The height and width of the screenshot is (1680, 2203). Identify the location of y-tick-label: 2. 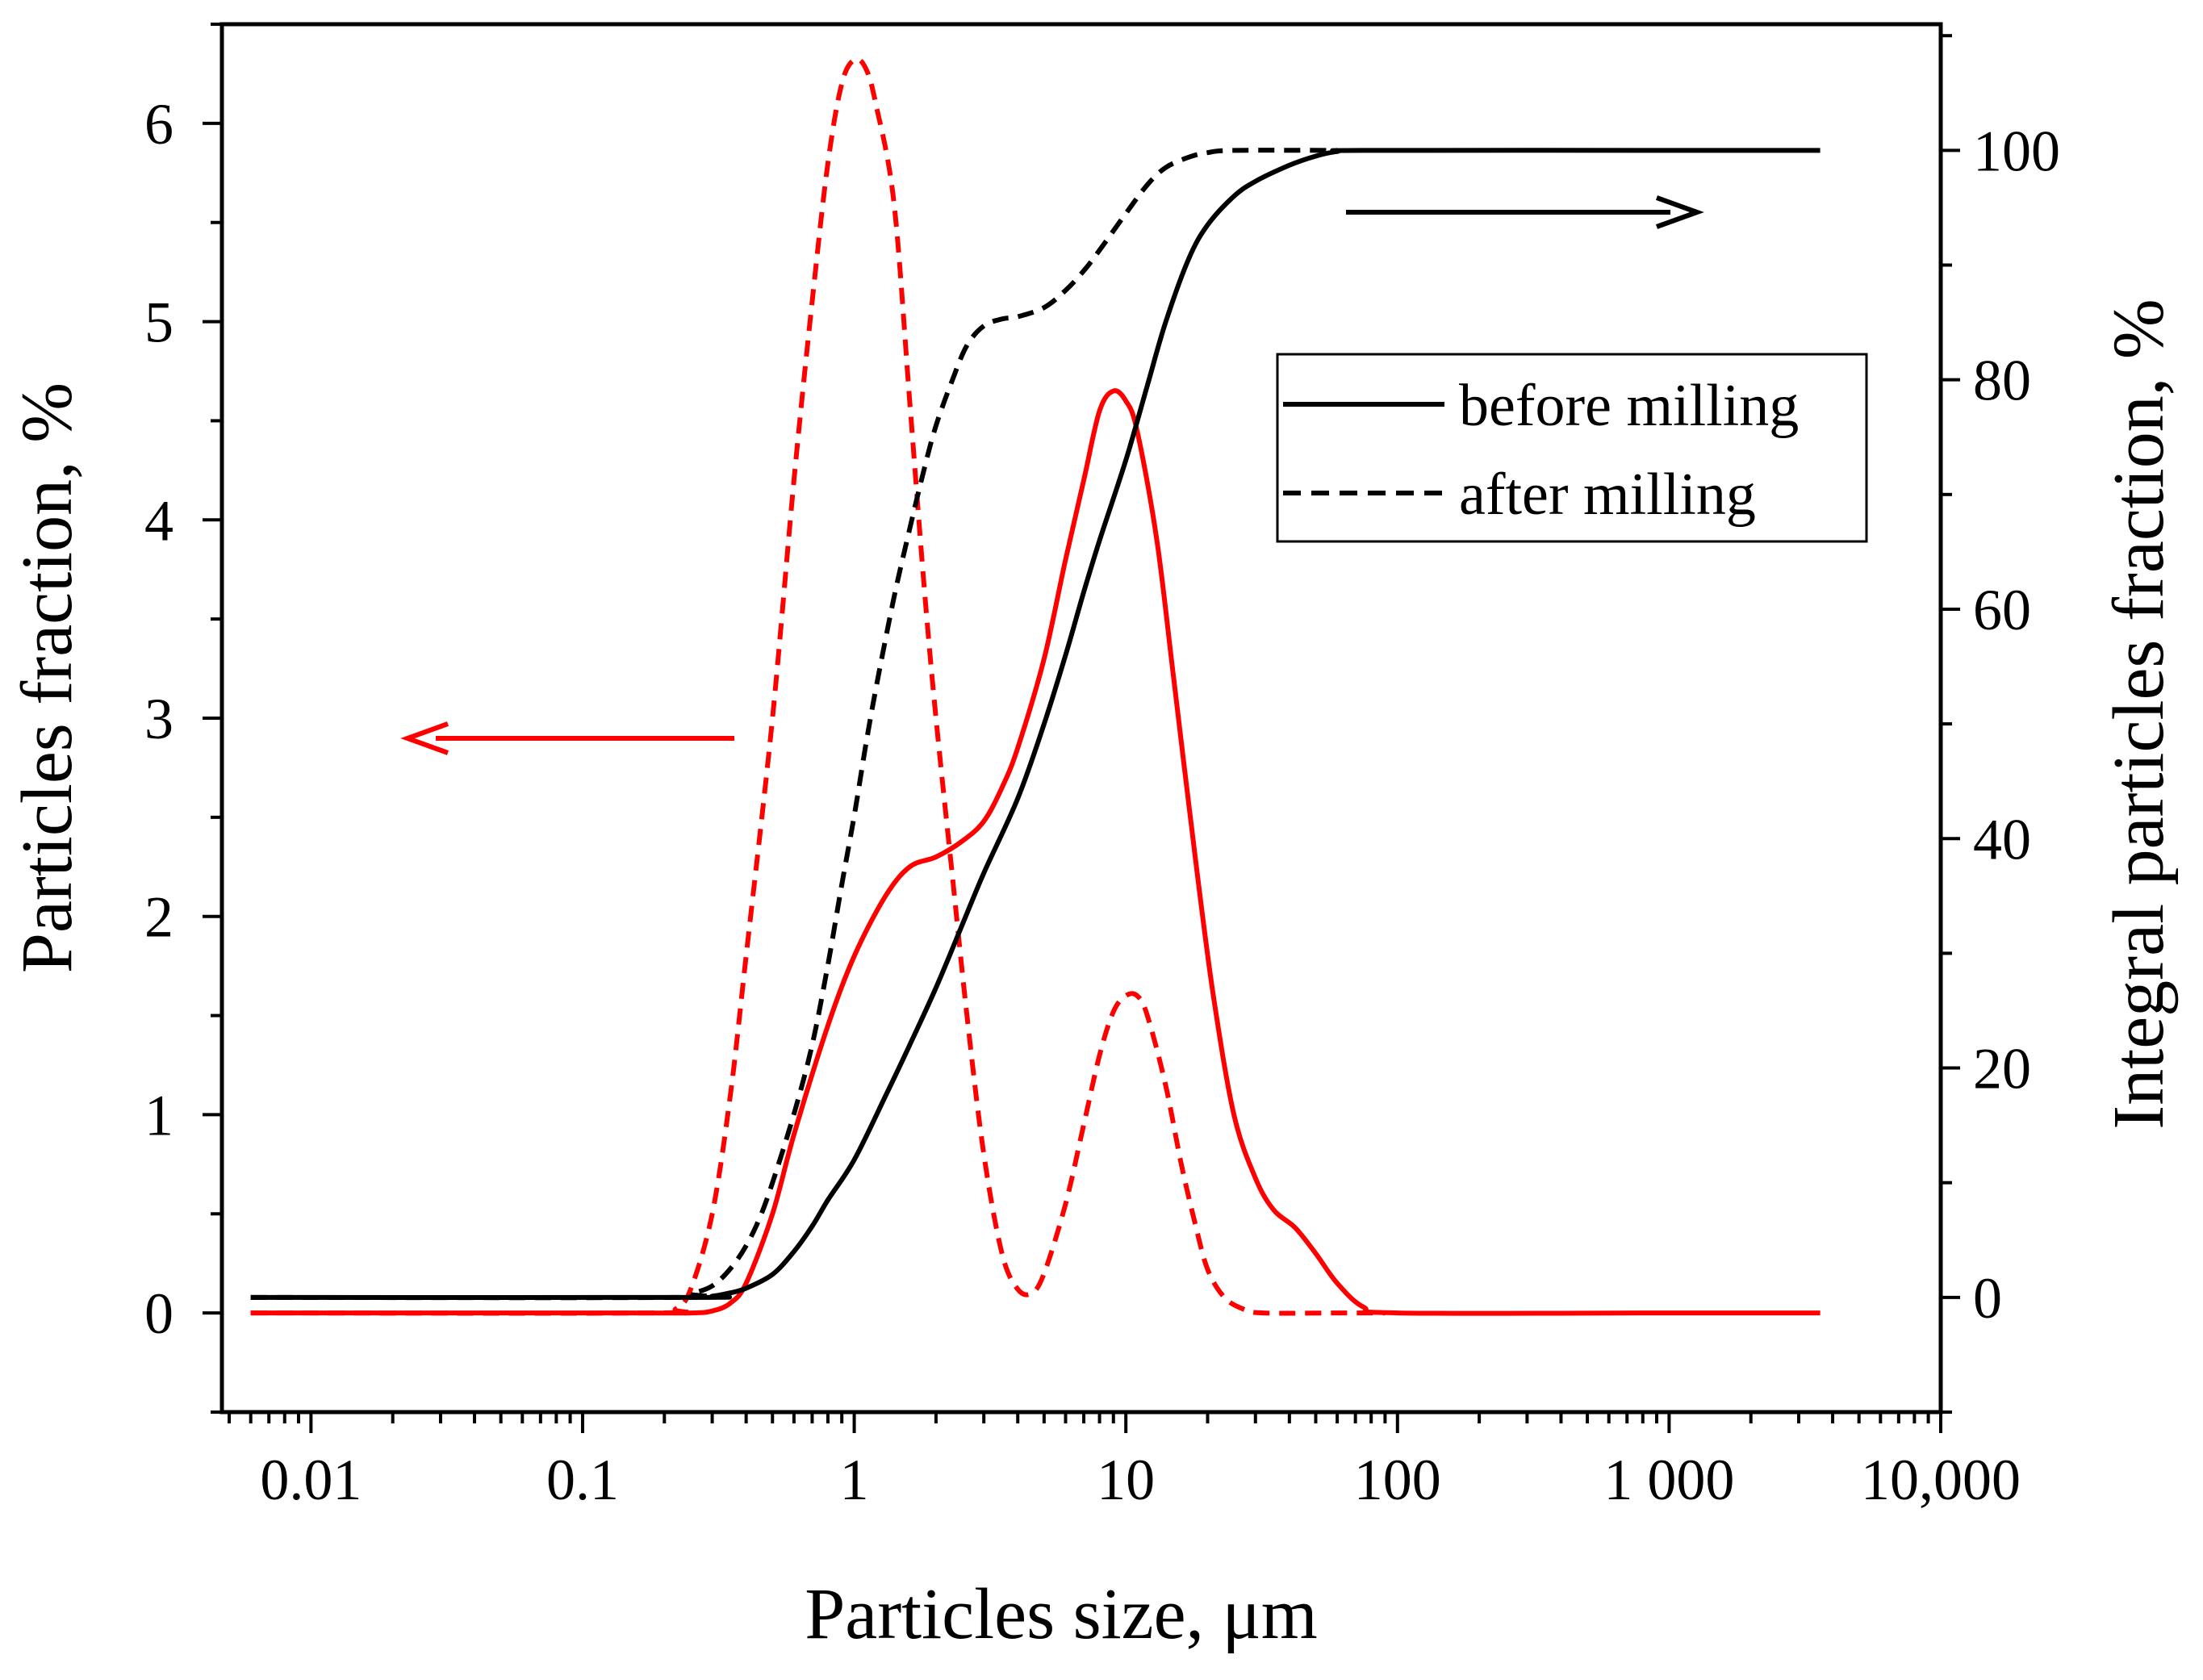
(159, 918).